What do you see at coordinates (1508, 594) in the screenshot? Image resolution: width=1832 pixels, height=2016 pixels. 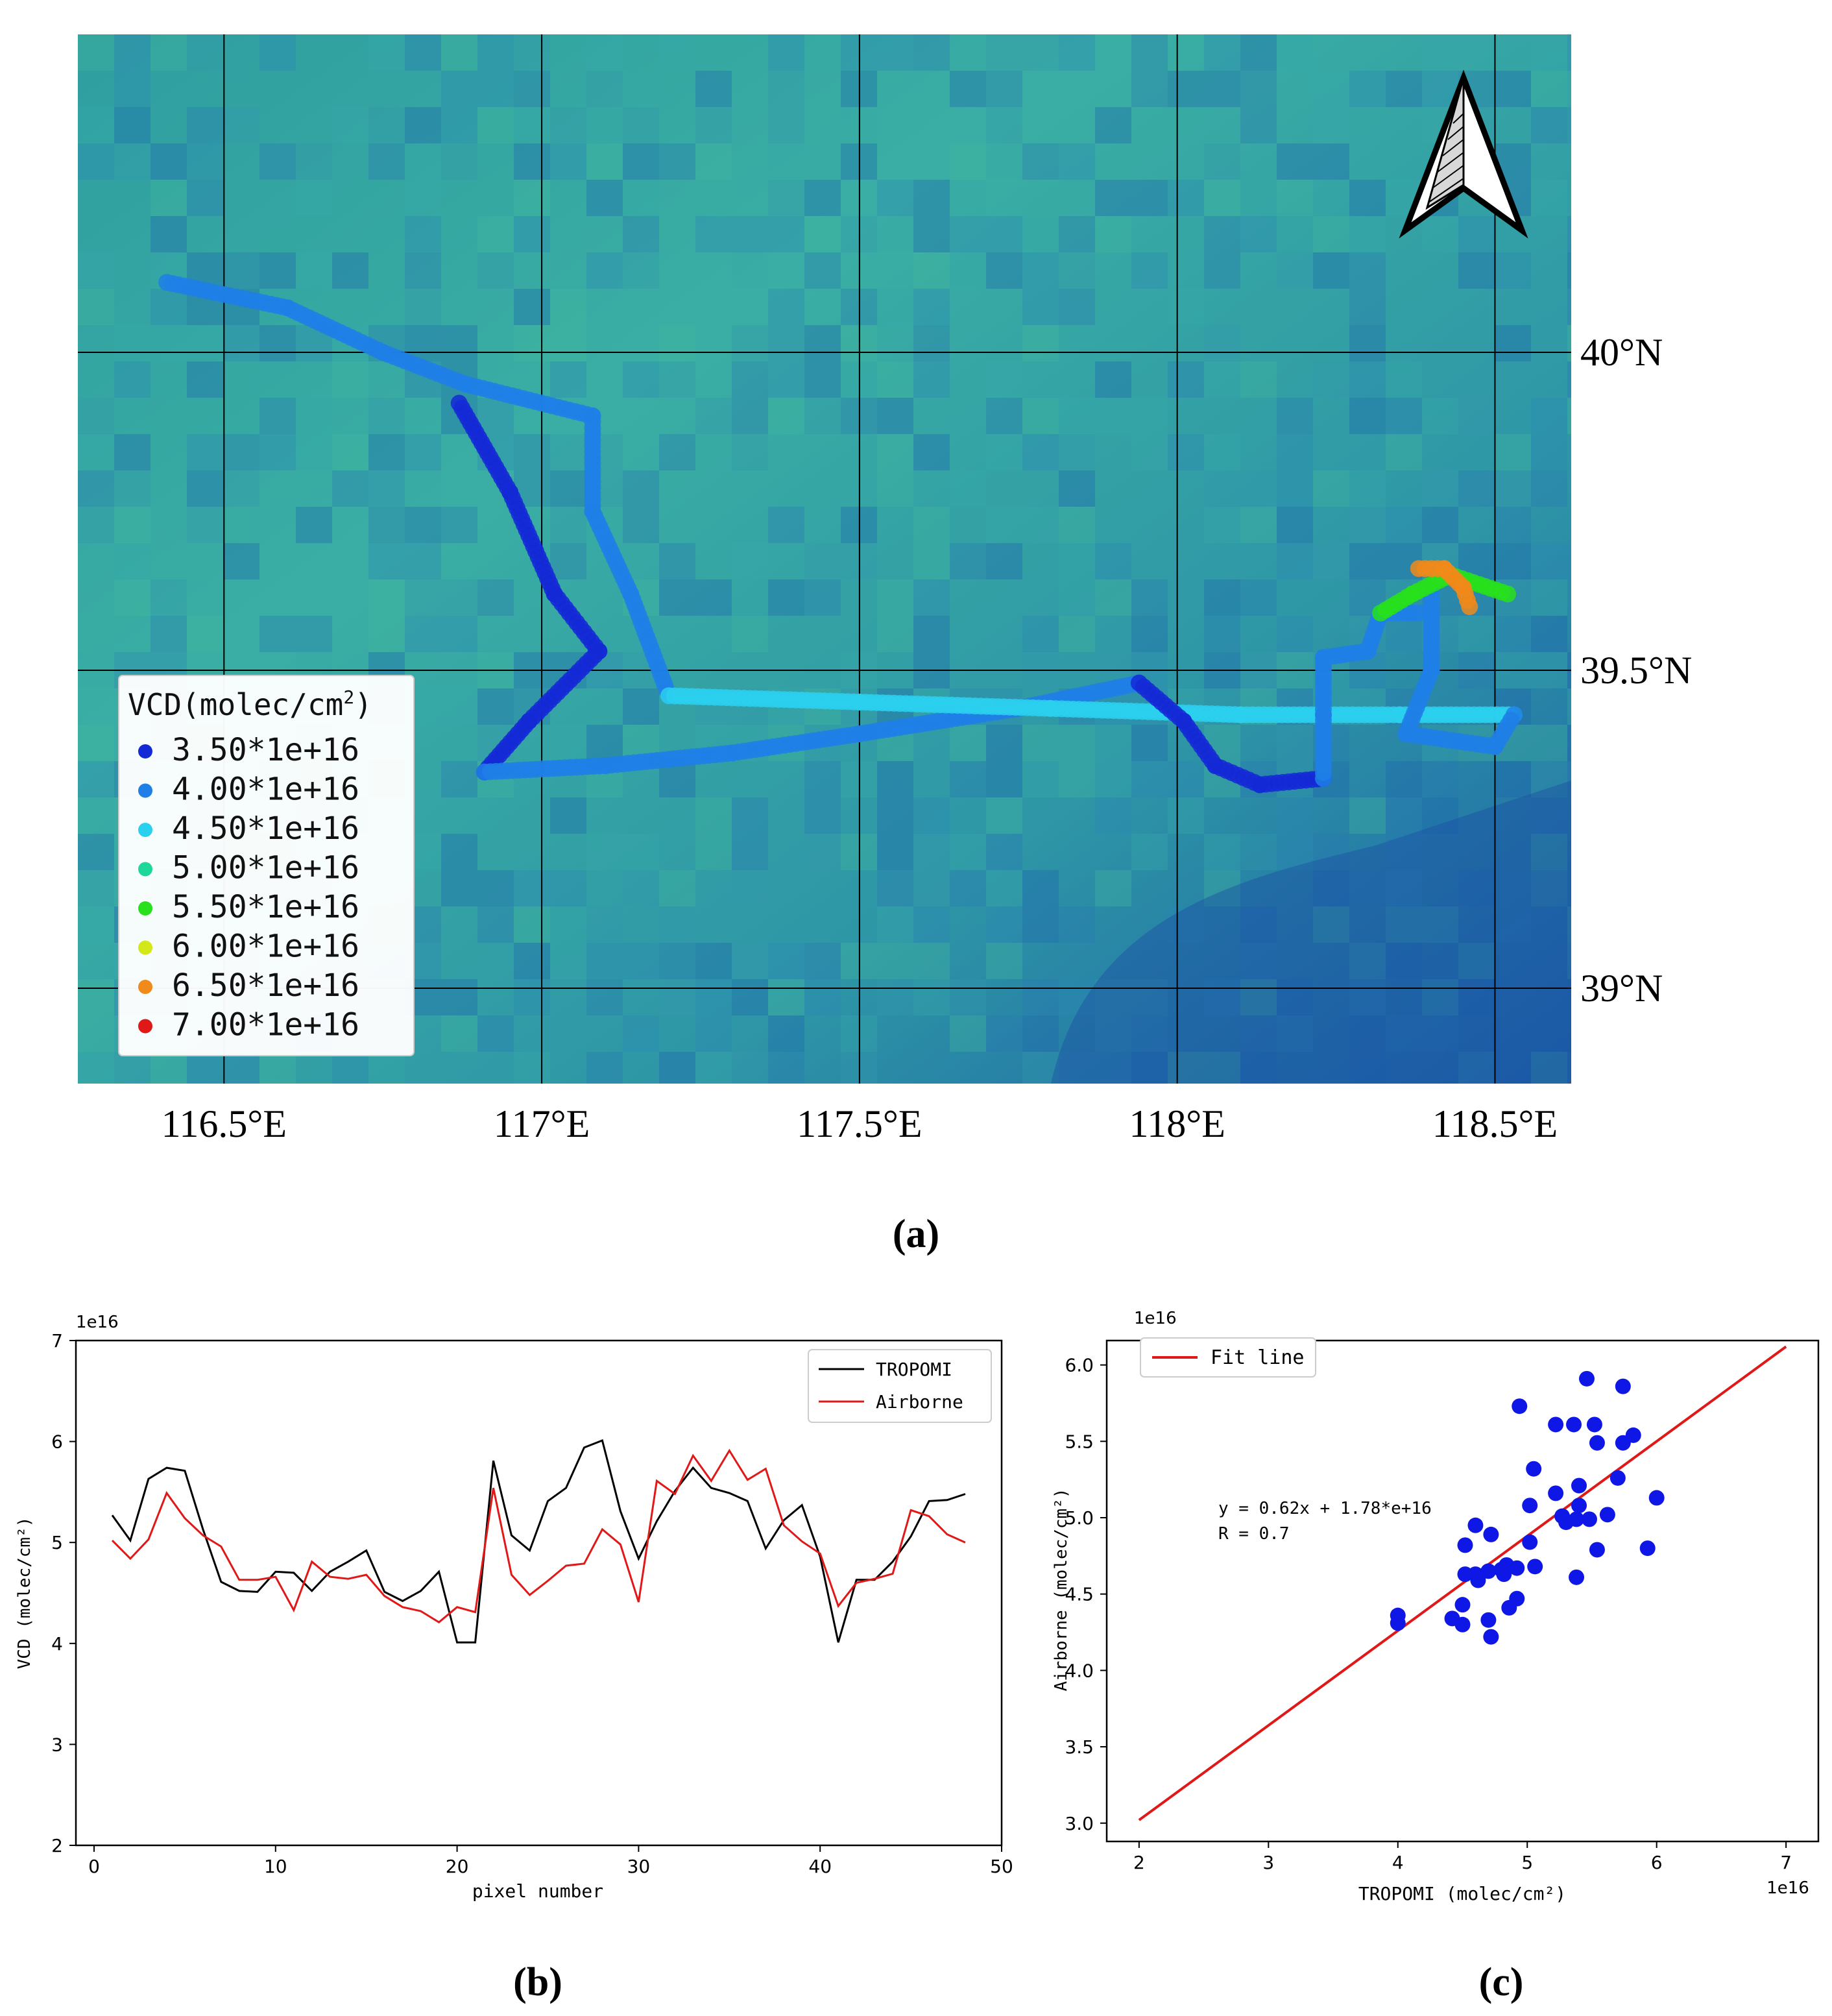 I see `flight-track-point` at bounding box center [1508, 594].